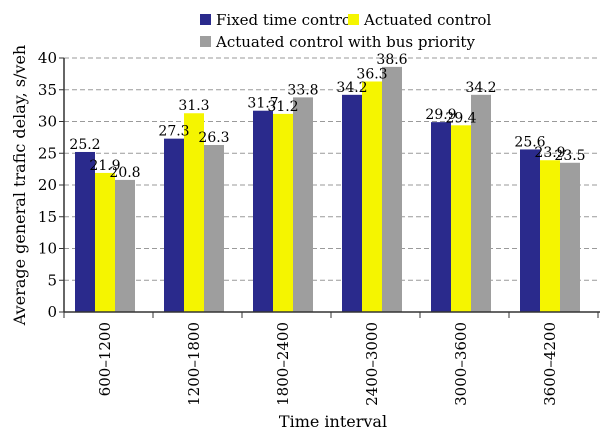  What do you see at coordinates (283, 364) in the screenshot?
I see `x-category-label: 1800–2400` at bounding box center [283, 364].